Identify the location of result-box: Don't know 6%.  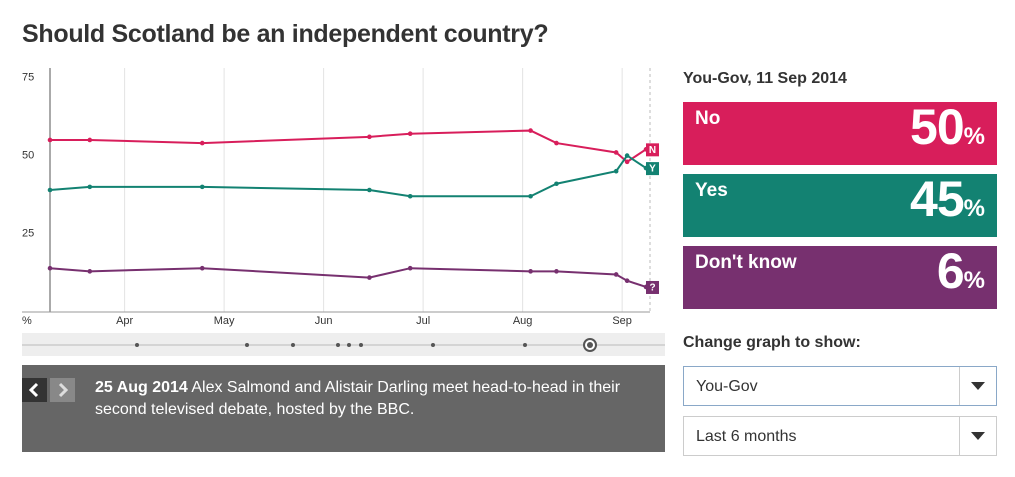
(840, 276).